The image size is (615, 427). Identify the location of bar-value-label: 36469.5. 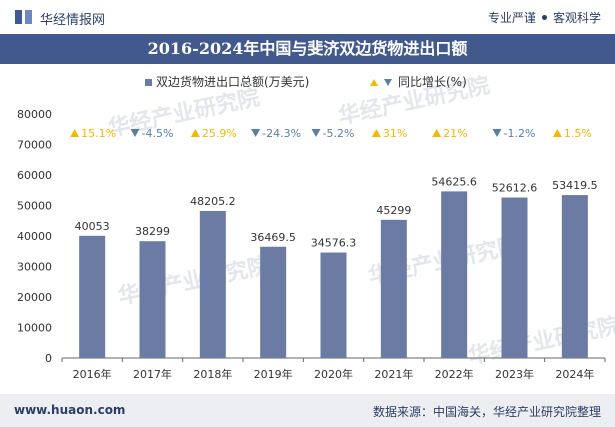
(273, 237).